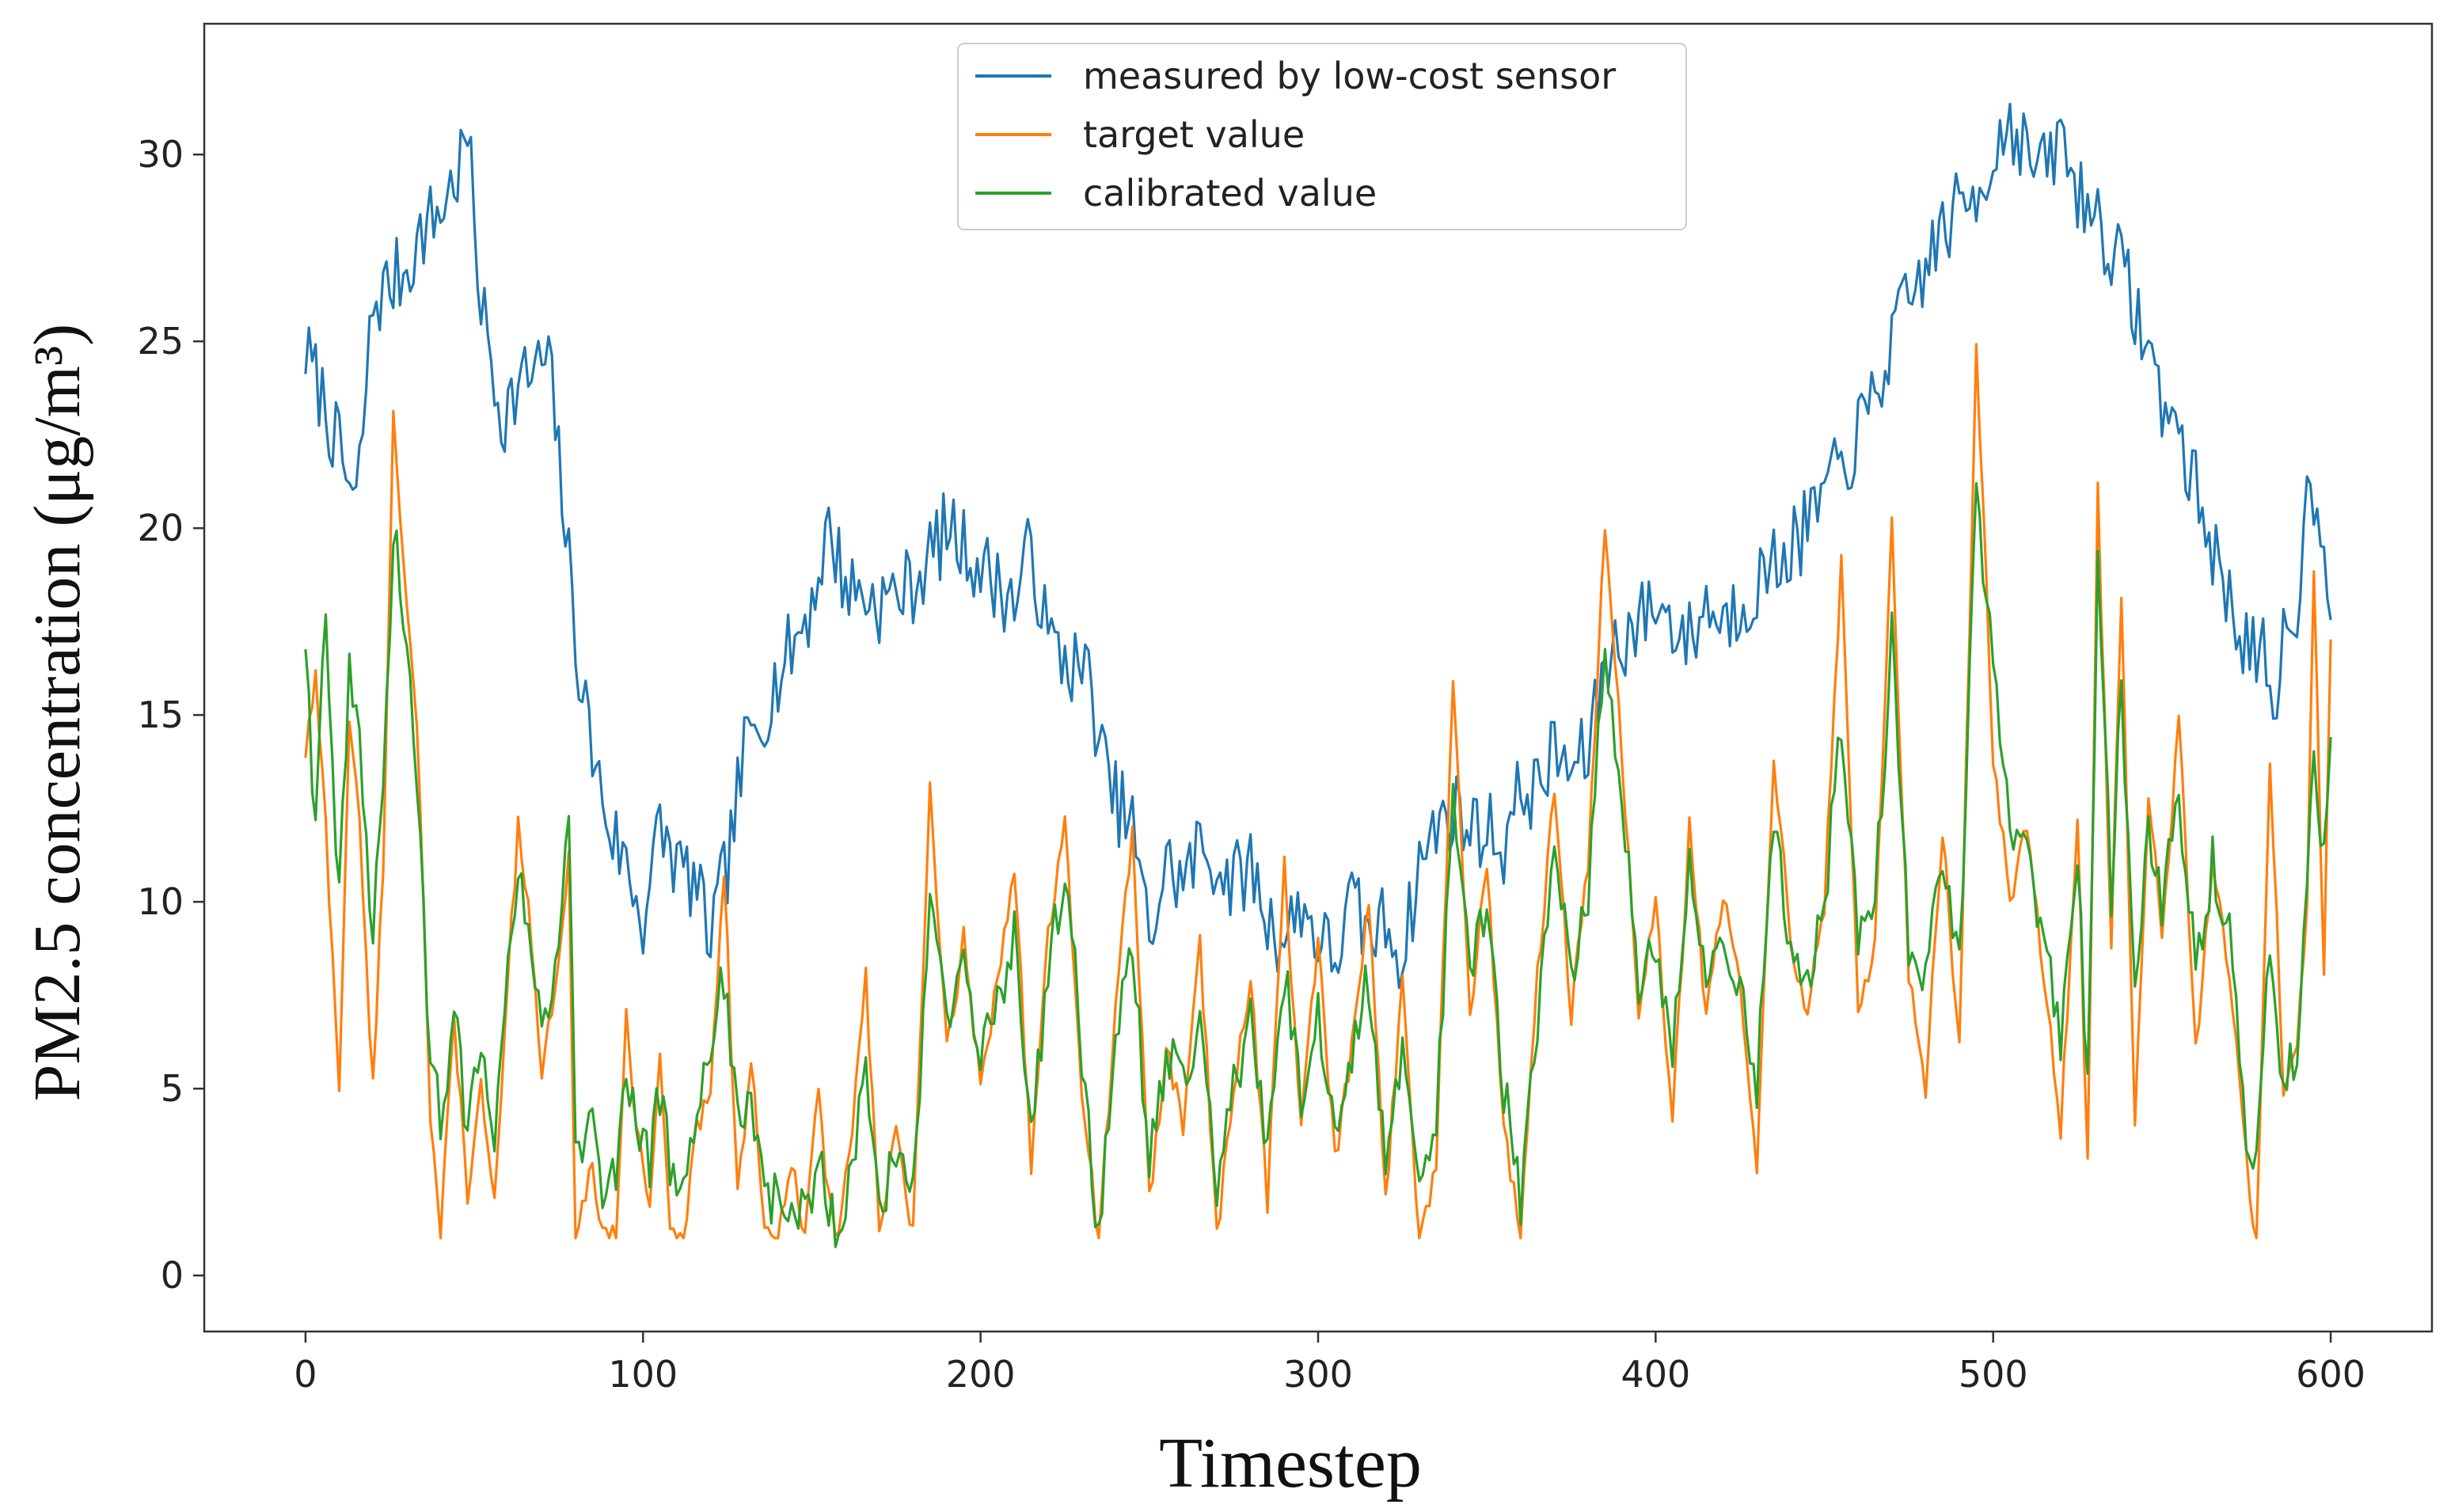 The height and width of the screenshot is (1512, 2447). I want to click on legend-box, so click(1322, 136).